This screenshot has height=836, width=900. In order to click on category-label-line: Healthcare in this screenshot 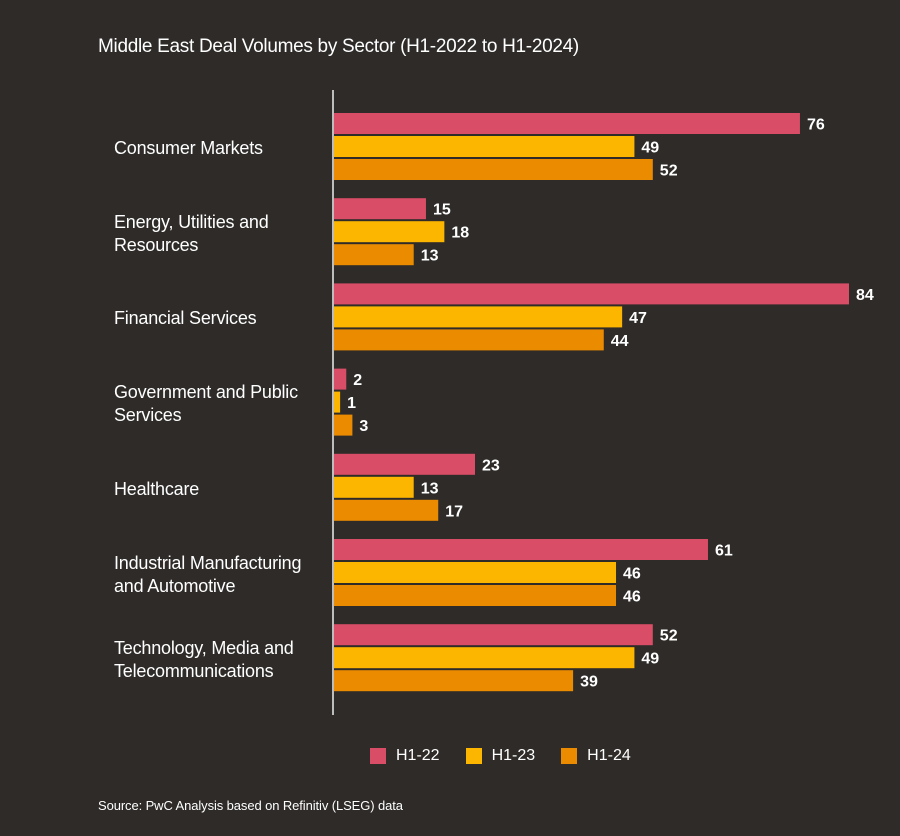, I will do `click(157, 488)`.